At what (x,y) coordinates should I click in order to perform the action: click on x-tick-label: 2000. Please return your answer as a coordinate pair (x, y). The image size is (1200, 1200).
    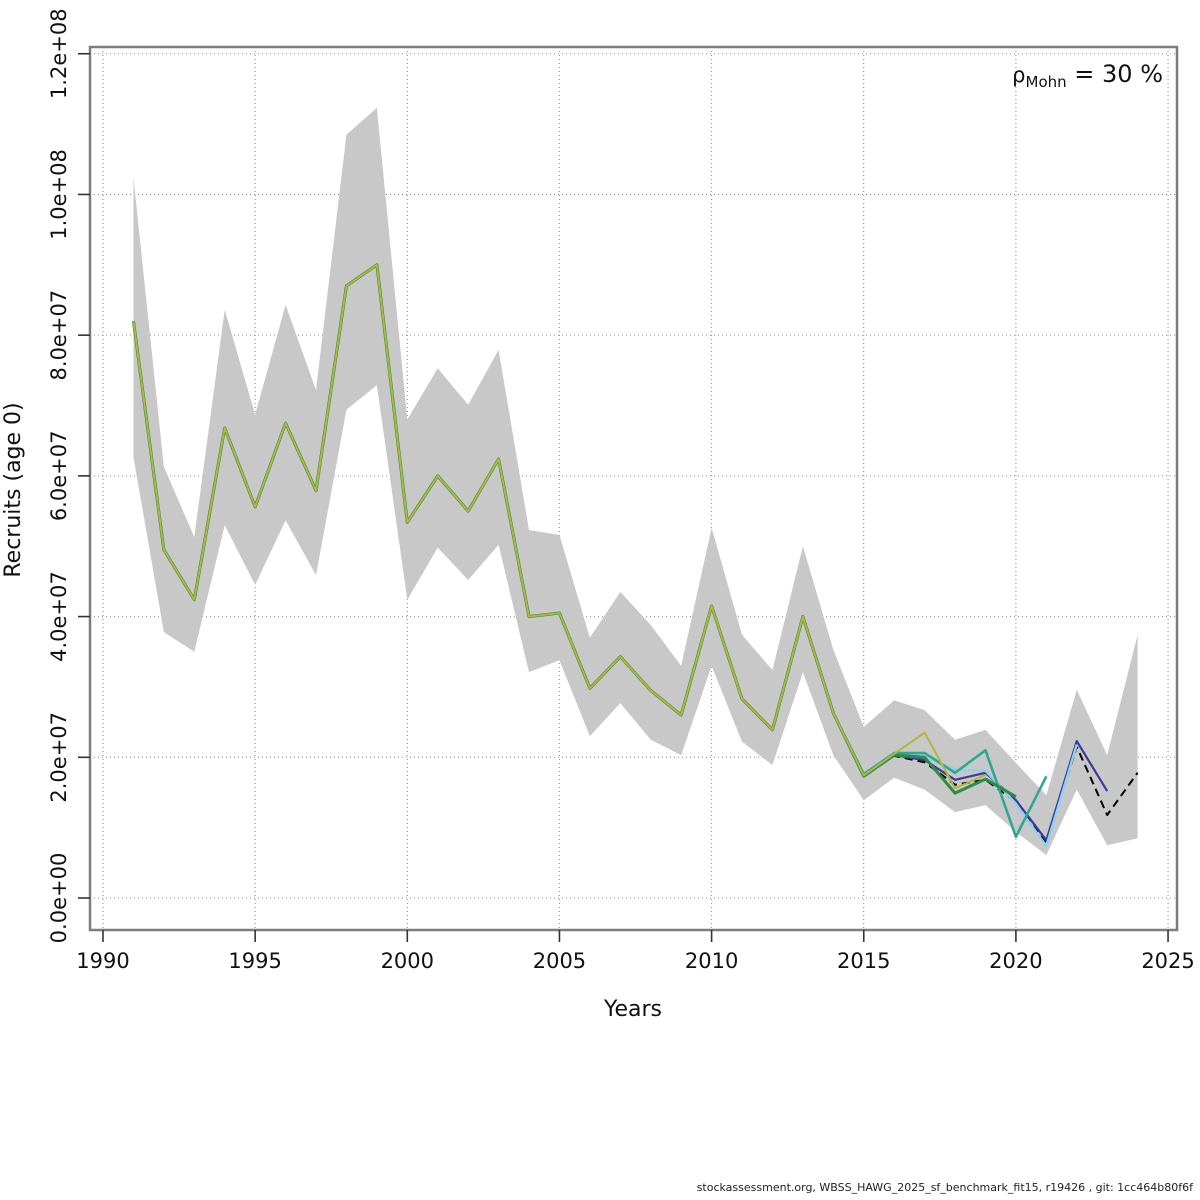
    Looking at the image, I should click on (407, 961).